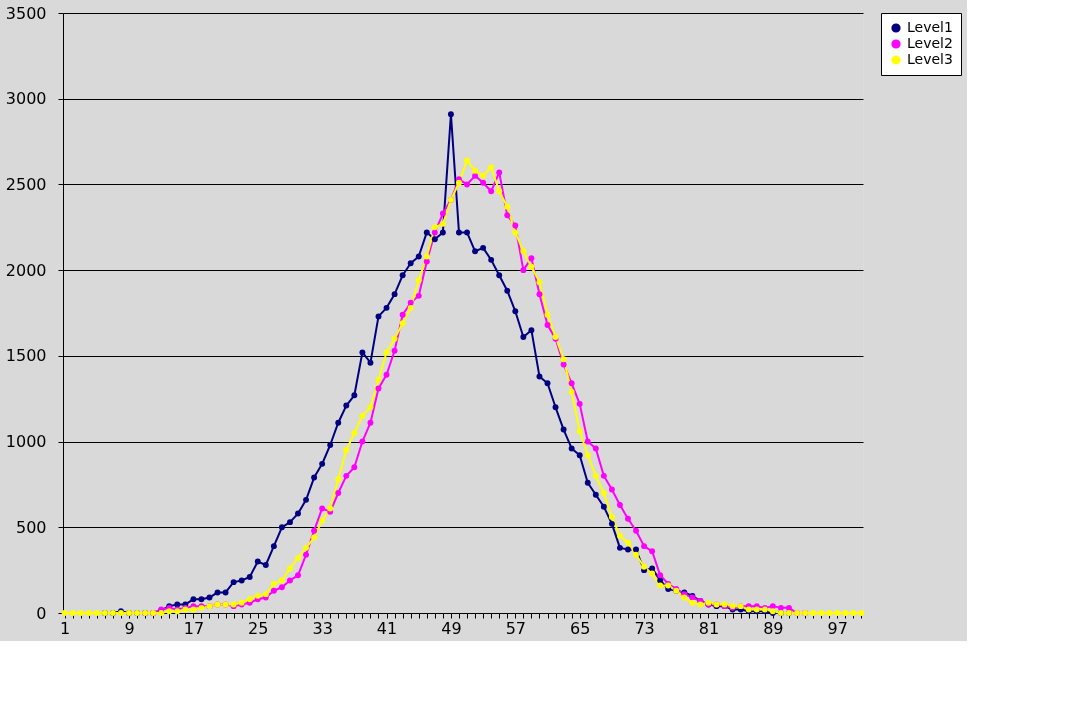 The width and height of the screenshot is (1085, 726). Describe the element at coordinates (65, 628) in the screenshot. I see `x-tick-label: 1` at that location.